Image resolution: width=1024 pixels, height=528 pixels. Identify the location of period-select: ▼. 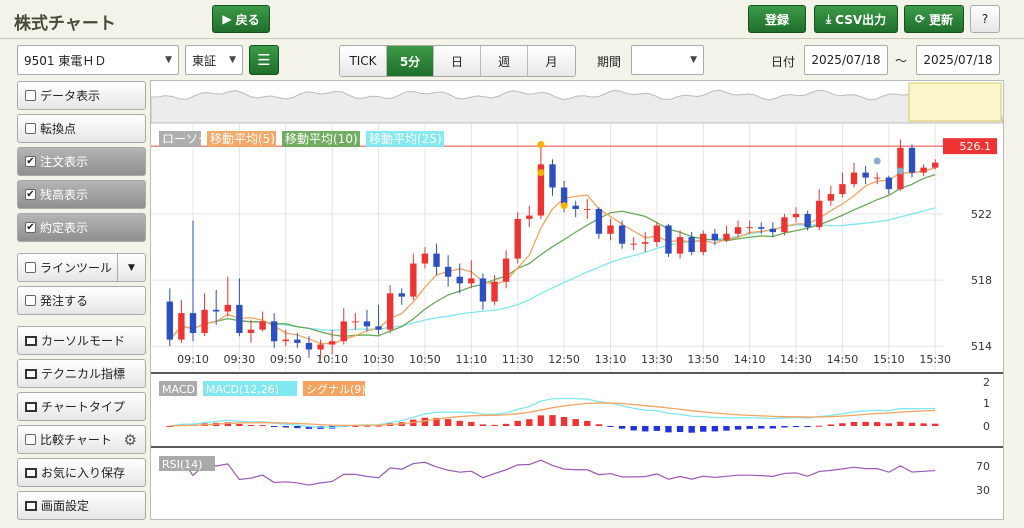
(667, 60).